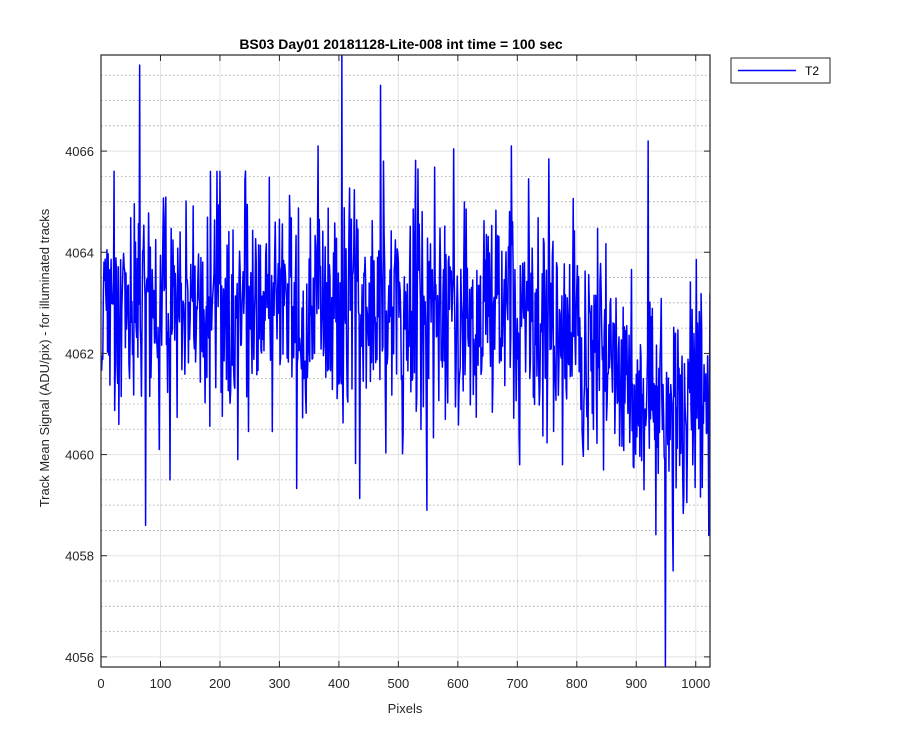 This screenshot has height=750, width=900. What do you see at coordinates (636, 683) in the screenshot?
I see `x-tick-label: 900` at bounding box center [636, 683].